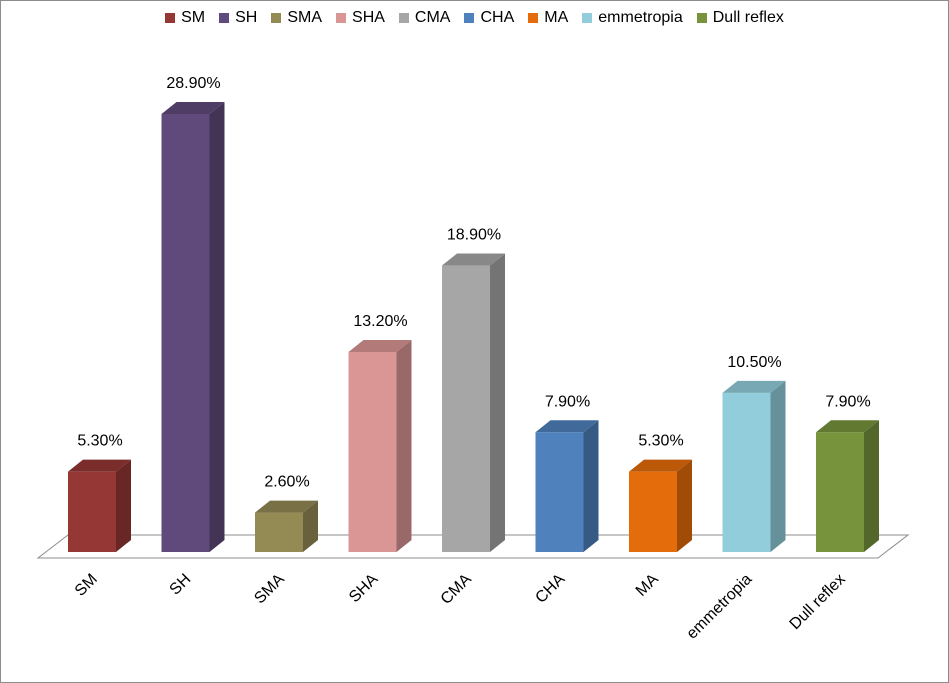 The image size is (949, 683). I want to click on x-tick-label: SM, so click(86, 585).